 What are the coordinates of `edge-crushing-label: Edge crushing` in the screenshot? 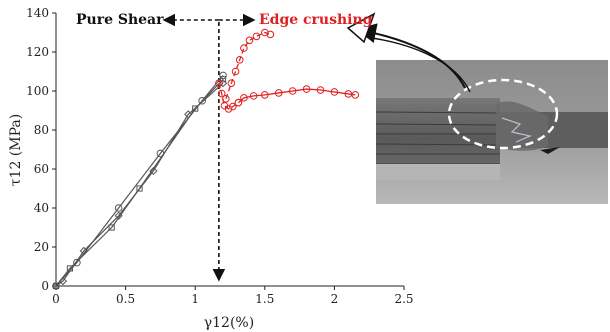 It's located at (316, 20).